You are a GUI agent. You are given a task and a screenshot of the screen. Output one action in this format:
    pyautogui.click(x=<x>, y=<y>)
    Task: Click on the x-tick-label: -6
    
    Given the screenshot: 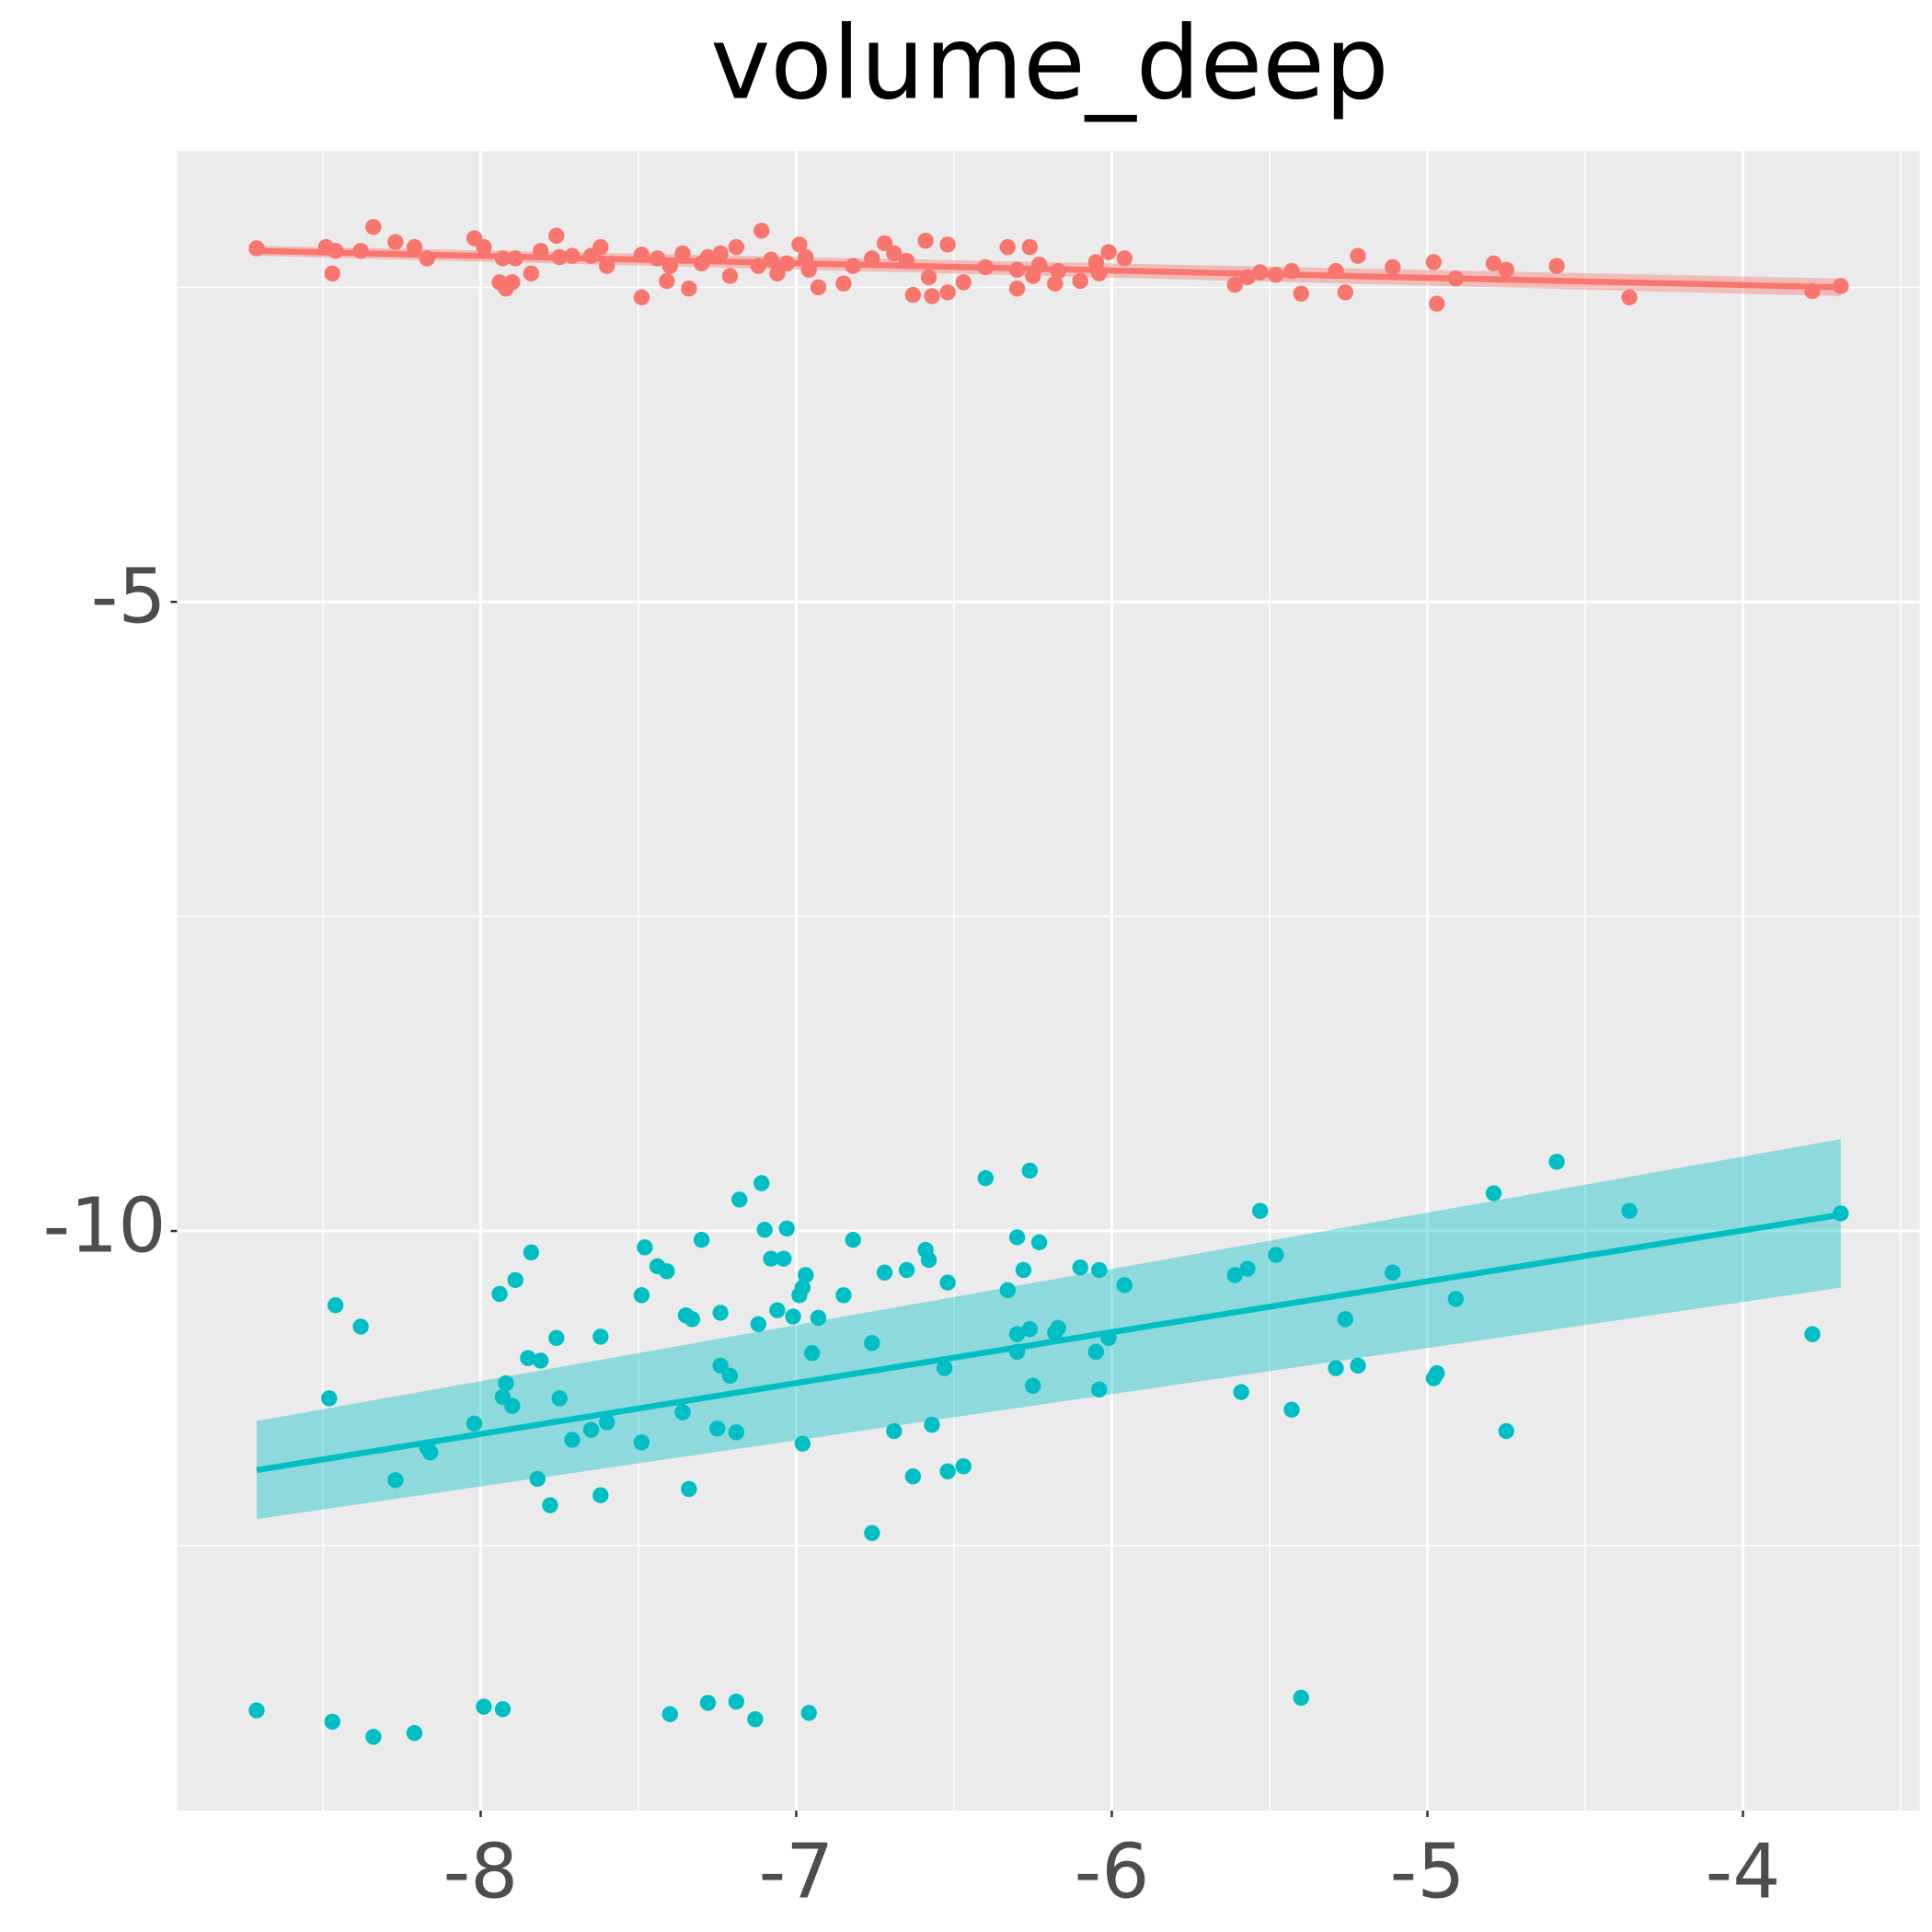 What is the action you would take?
    pyautogui.click(x=1112, y=1871)
    